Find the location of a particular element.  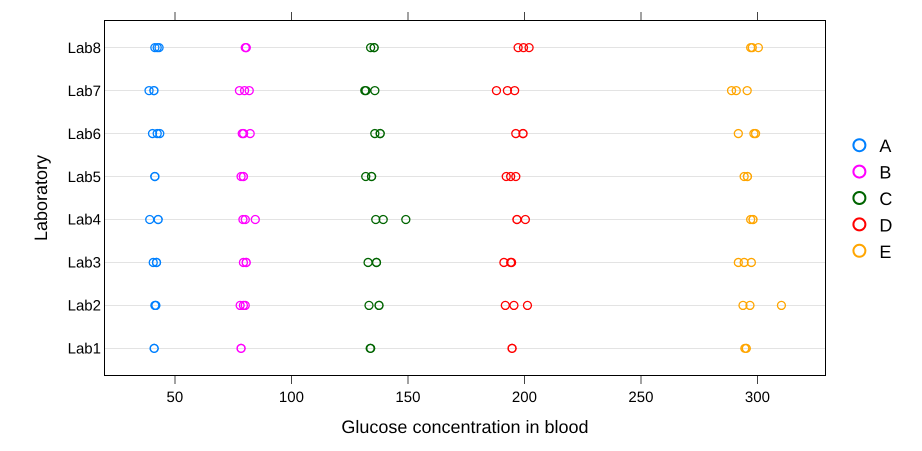

y-tick-label: Lab2 is located at coordinates (84, 306).